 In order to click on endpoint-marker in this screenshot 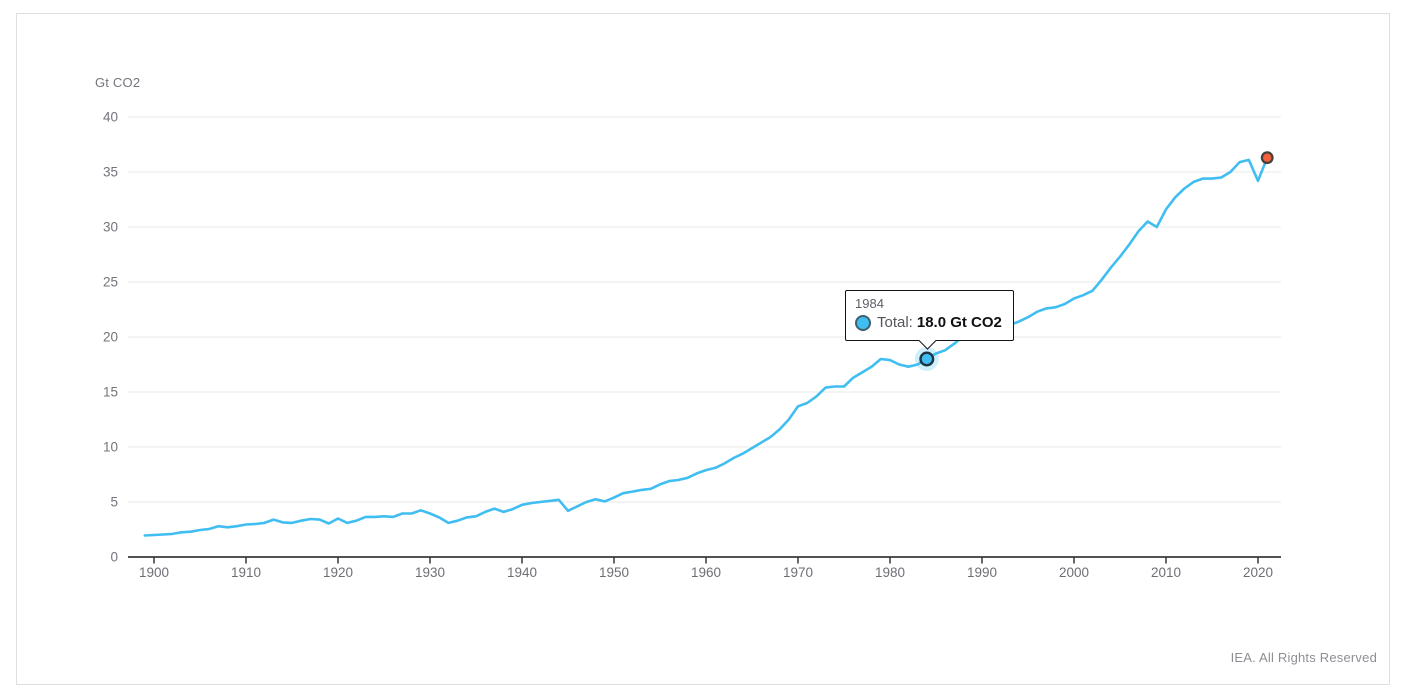, I will do `click(1267, 158)`.